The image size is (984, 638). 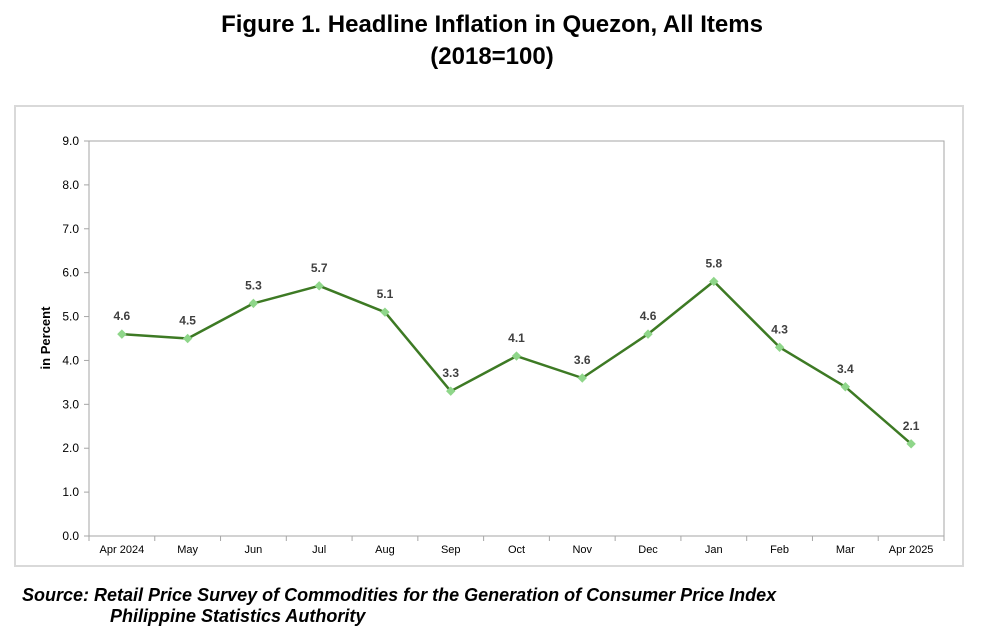 What do you see at coordinates (385, 550) in the screenshot?
I see `x-tick-label: Aug` at bounding box center [385, 550].